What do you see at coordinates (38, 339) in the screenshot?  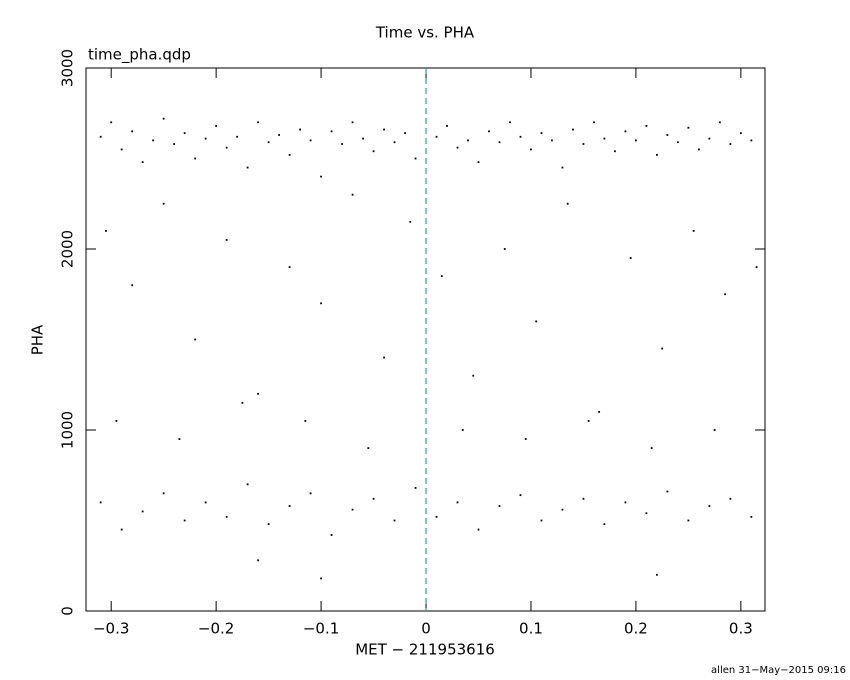 I see `y-axis-label: PHA` at bounding box center [38, 339].